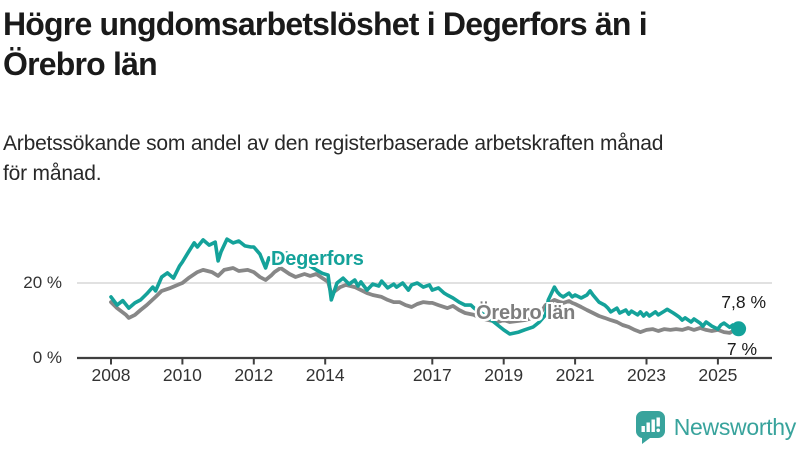 The image size is (800, 450). Describe the element at coordinates (718, 375) in the screenshot. I see `x-tick-label: 2025` at that location.